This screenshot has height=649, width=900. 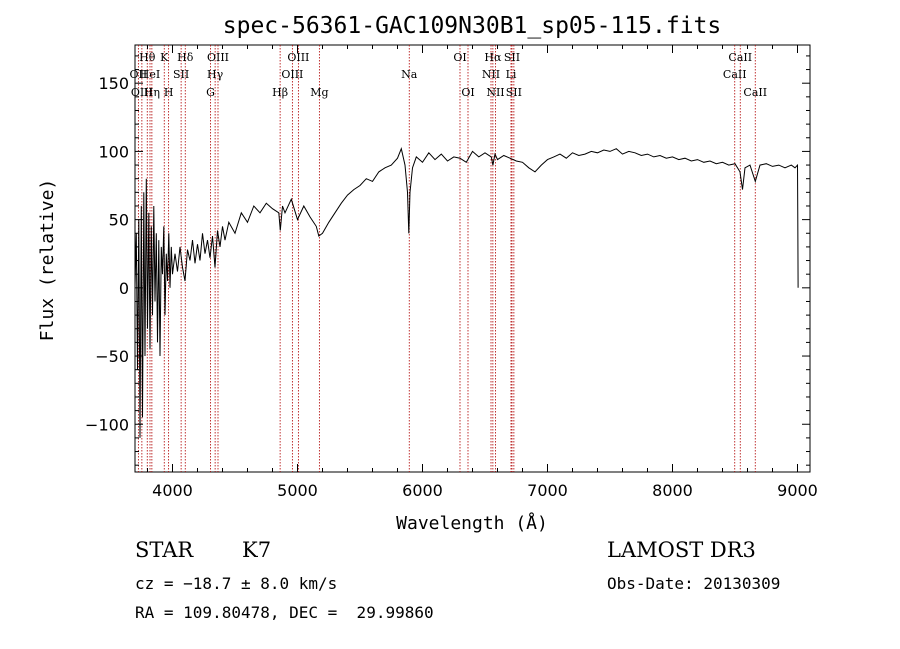 What do you see at coordinates (409, 74) in the screenshot?
I see `line-marker-label: Na` at bounding box center [409, 74].